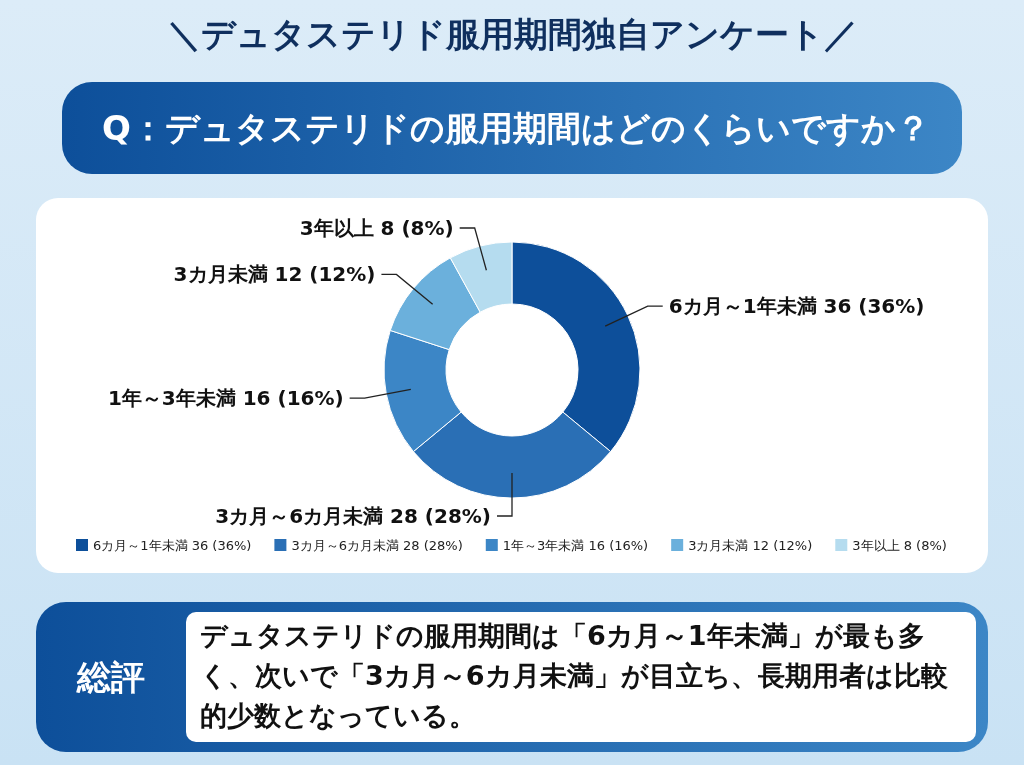 Image resolution: width=1024 pixels, height=765 pixels. Describe the element at coordinates (750, 545) in the screenshot. I see `legend-label: 3カ月未満 12 (12%)` at that location.